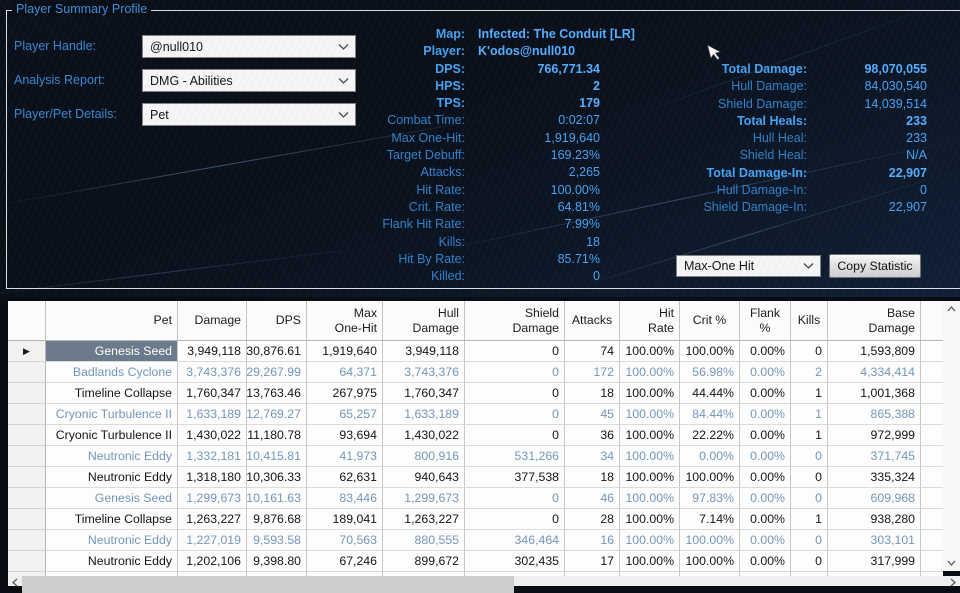  I want to click on cell-dps: 13,763.46, so click(277, 393).